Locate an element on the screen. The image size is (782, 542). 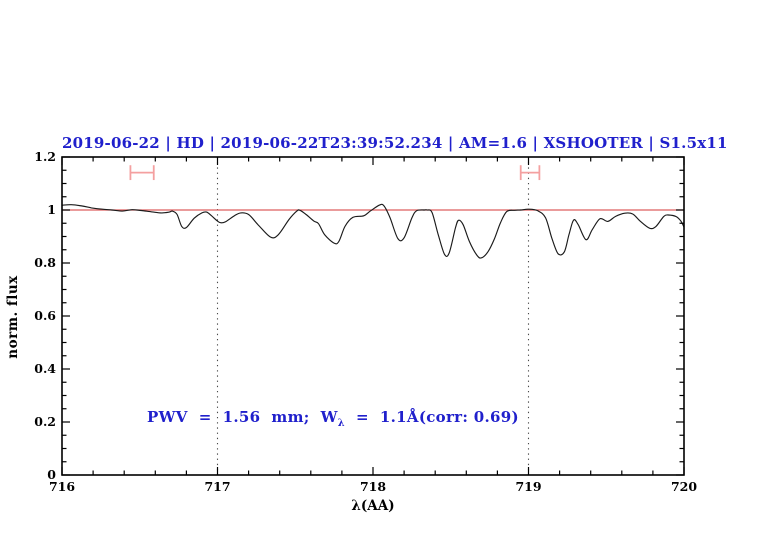
y-tick-label: 1 is located at coordinates (51, 209).